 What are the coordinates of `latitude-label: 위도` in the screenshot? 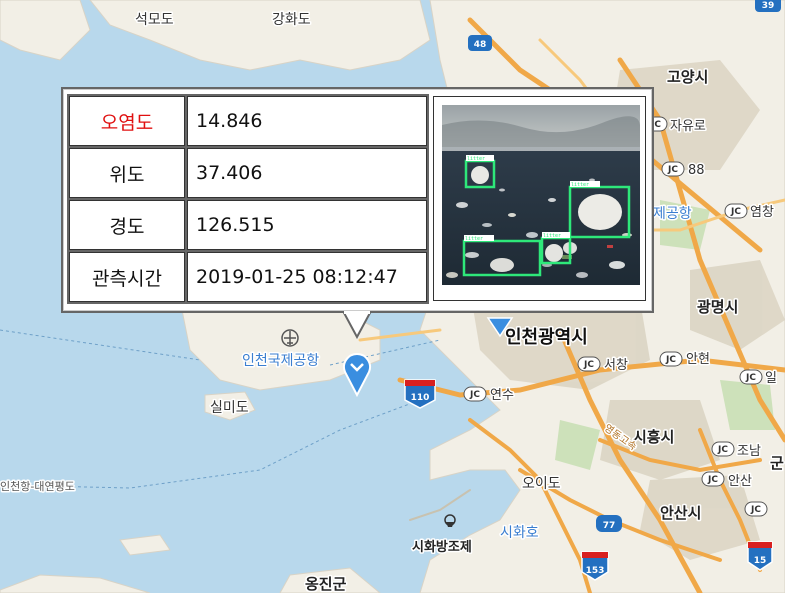 It's located at (127, 173).